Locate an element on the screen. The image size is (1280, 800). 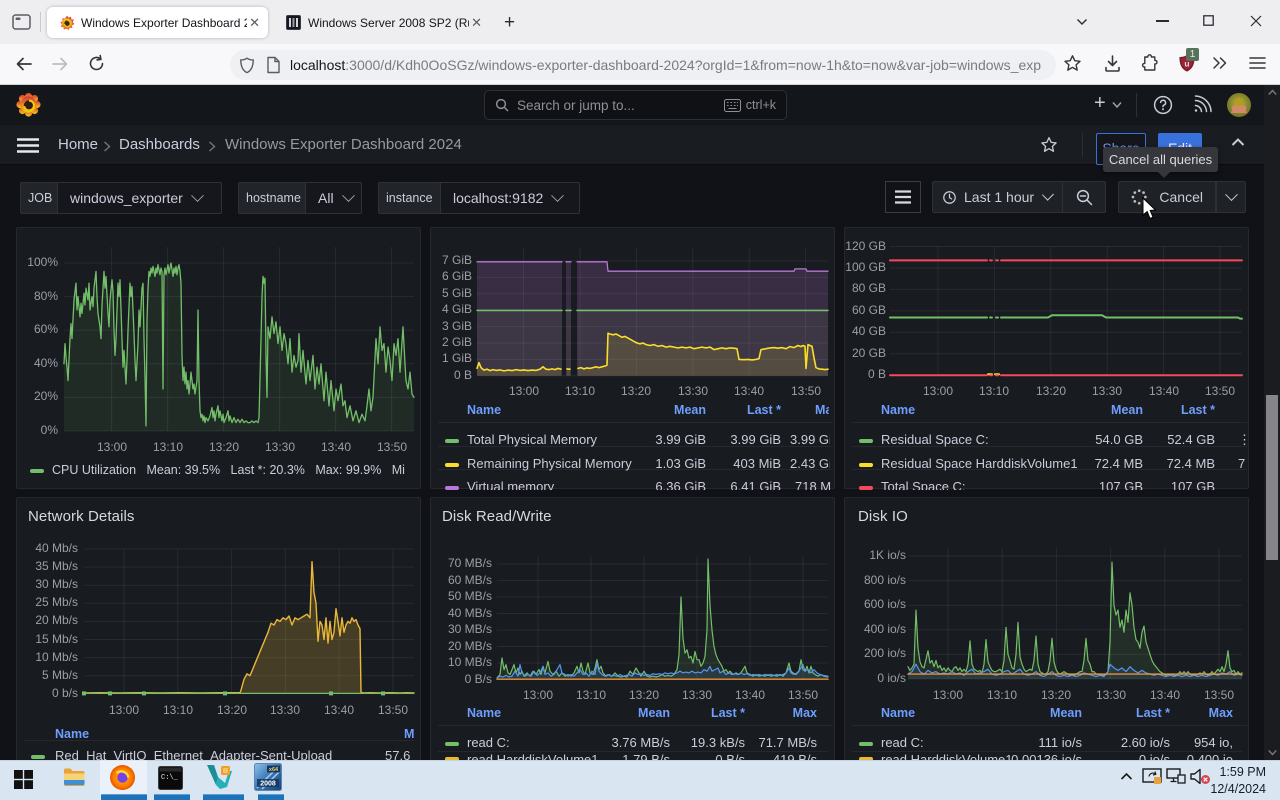
svg-text: 2008 is located at coordinates (268, 784).